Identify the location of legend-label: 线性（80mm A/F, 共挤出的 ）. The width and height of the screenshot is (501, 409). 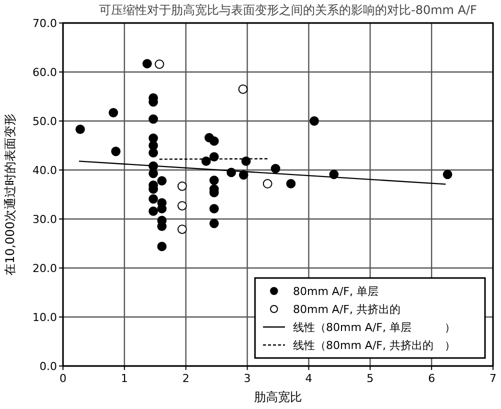
(374, 345).